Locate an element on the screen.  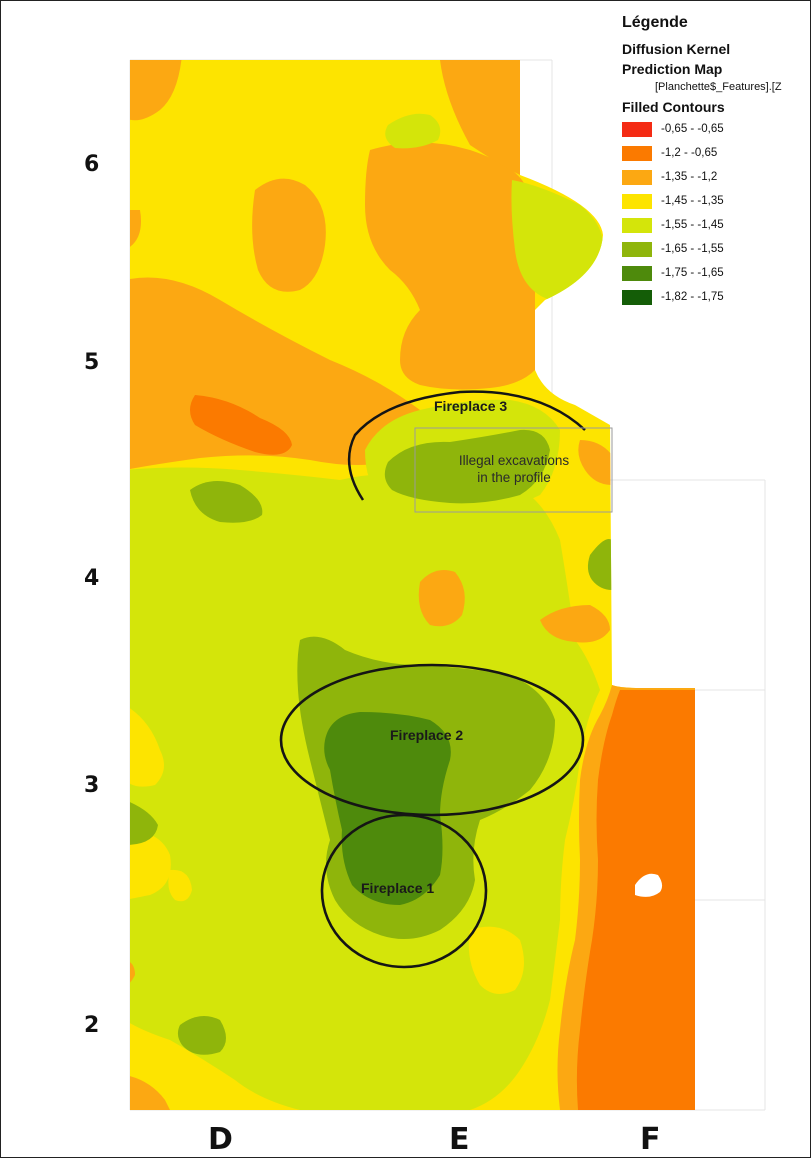
column-label-f: F is located at coordinates (650, 1139).